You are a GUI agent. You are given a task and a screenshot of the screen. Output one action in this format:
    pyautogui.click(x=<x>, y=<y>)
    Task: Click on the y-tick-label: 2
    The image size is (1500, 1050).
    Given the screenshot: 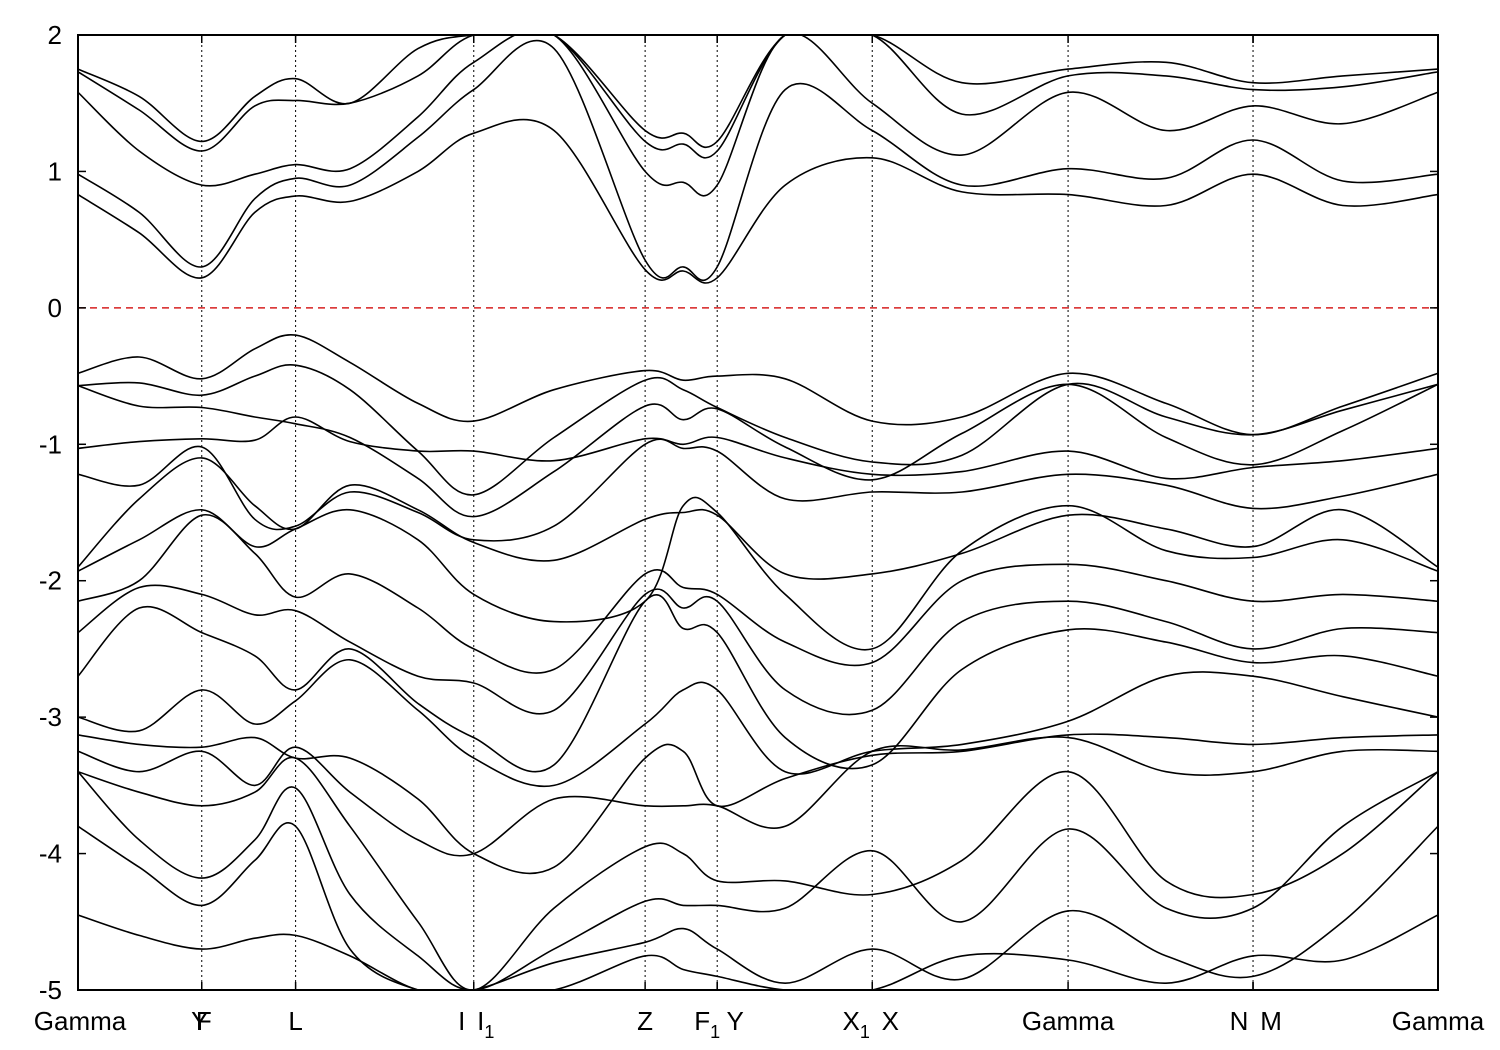 What is the action you would take?
    pyautogui.click(x=55, y=35)
    